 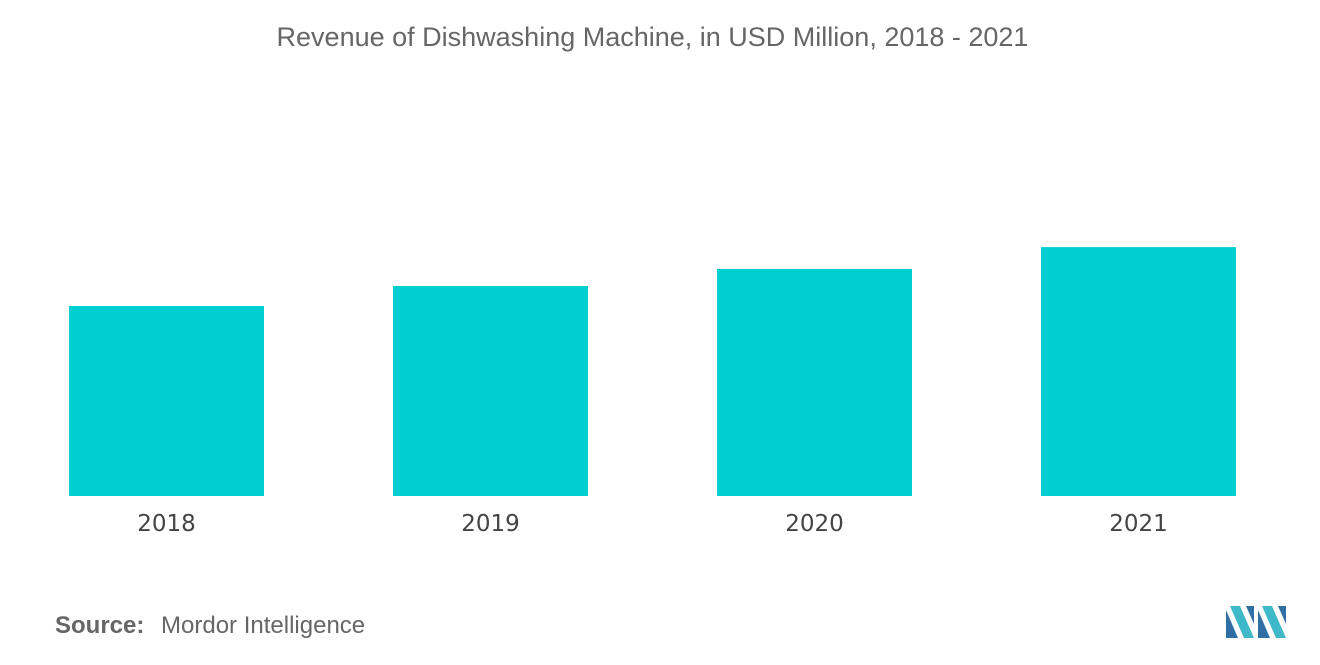 What do you see at coordinates (263, 625) in the screenshot?
I see `source-value: Mordor Intelligence` at bounding box center [263, 625].